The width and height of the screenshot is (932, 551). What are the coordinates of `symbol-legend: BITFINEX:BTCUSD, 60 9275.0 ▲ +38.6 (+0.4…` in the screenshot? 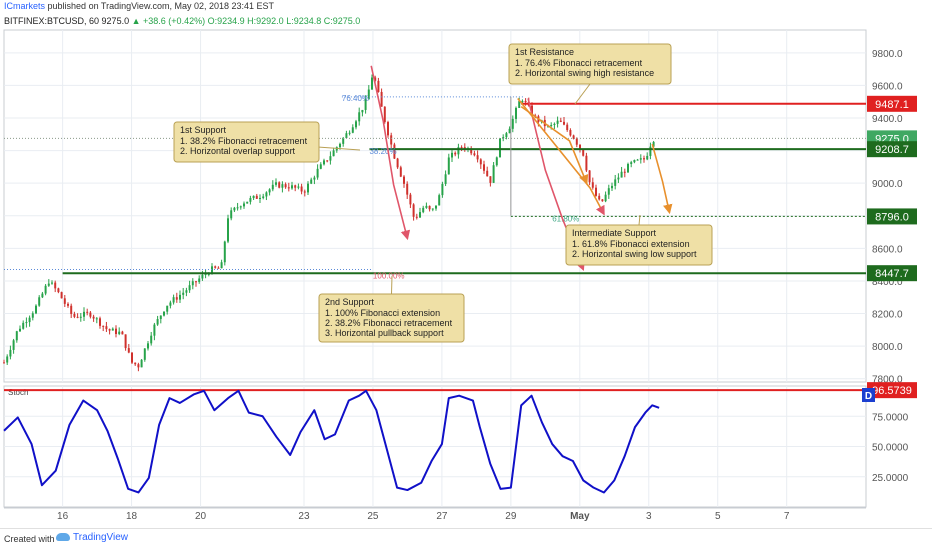 It's located at (182, 21).